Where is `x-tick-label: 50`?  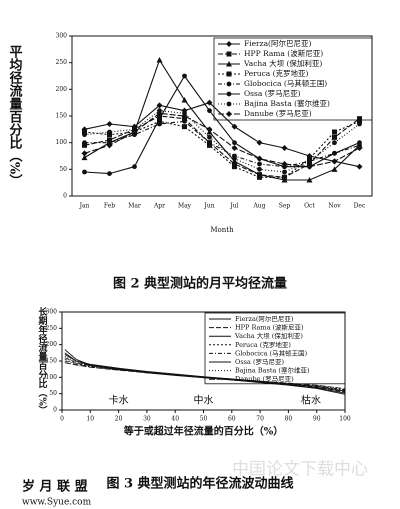
x-tick-label: 50 is located at coordinates (204, 419).